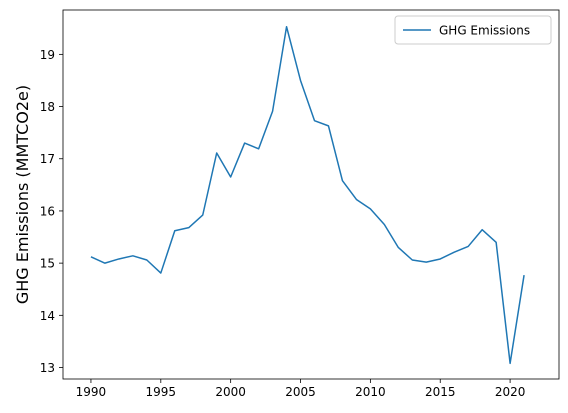  What do you see at coordinates (47, 316) in the screenshot?
I see `y-tick-label: 14` at bounding box center [47, 316].